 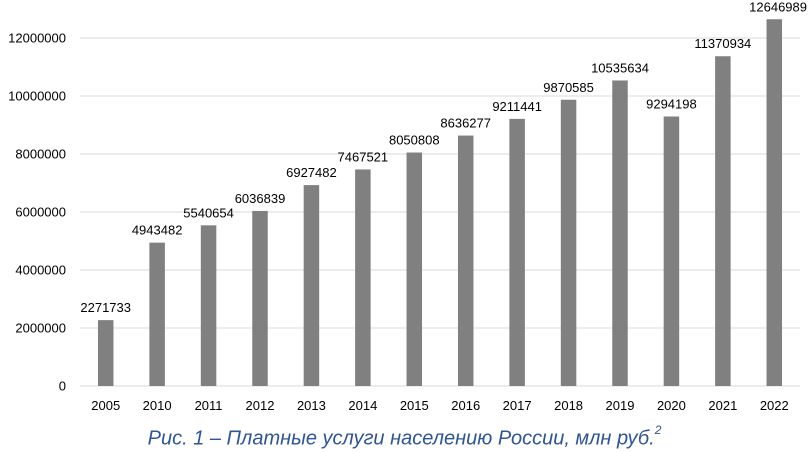 I want to click on data-label: 7467521, so click(x=363, y=156).